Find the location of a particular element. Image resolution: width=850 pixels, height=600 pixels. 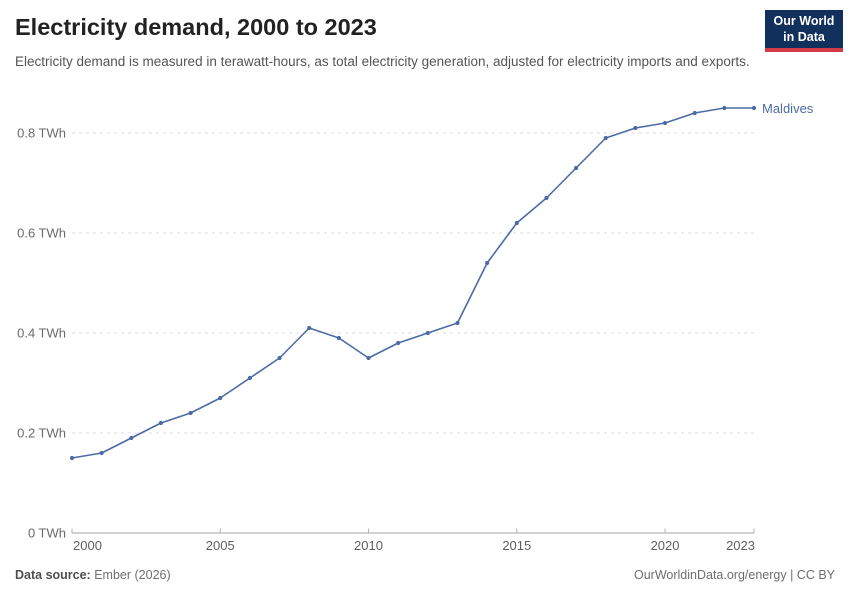

y-tick-label: 0 TWh is located at coordinates (47, 533).